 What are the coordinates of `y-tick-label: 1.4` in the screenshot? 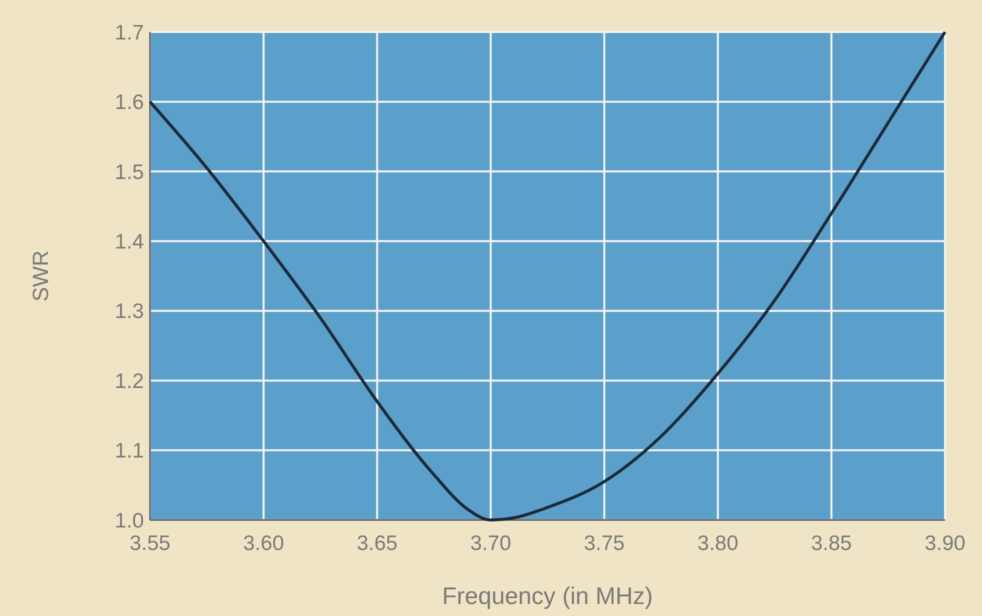 It's located at (129, 242).